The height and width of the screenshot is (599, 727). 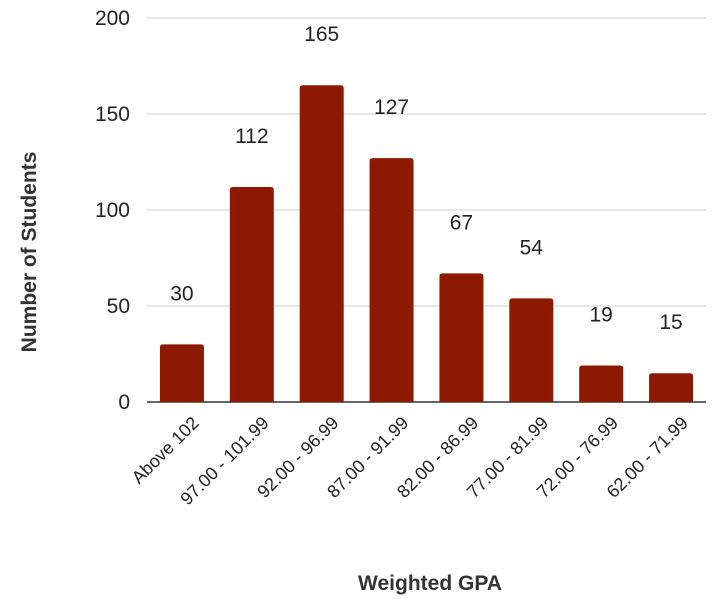 I want to click on y-tick-label: 200, so click(x=112, y=18).